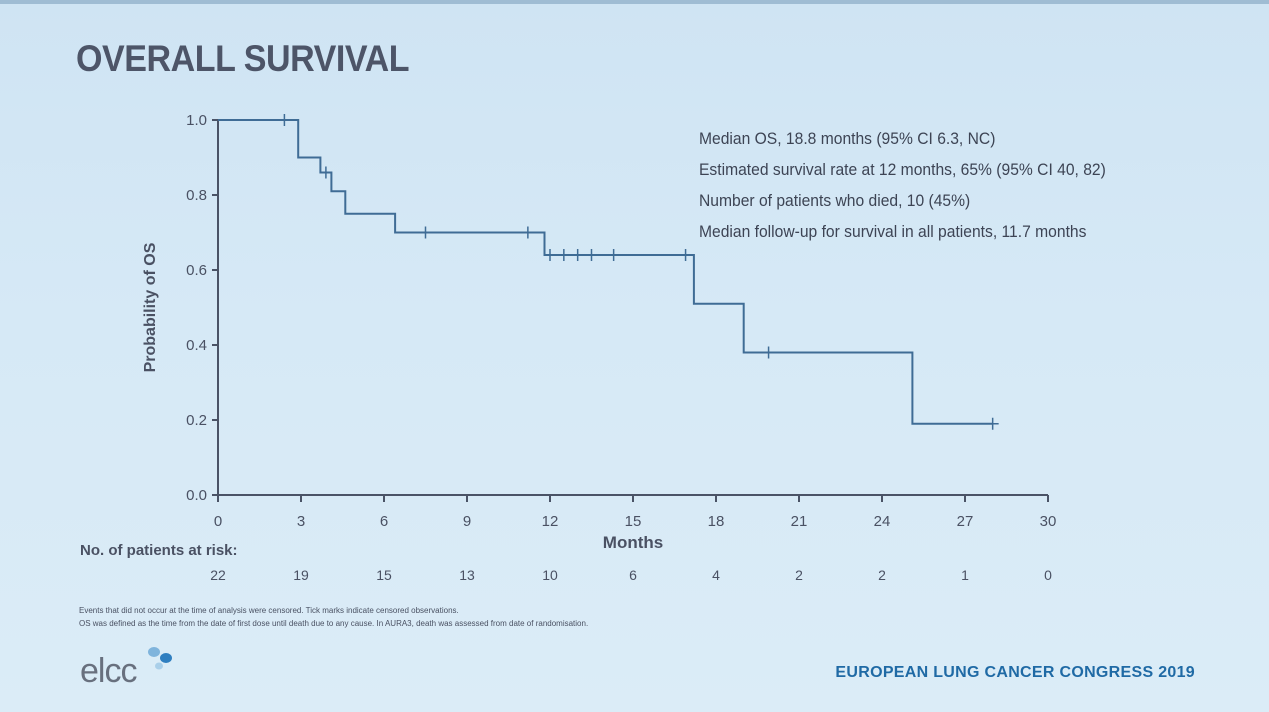 This screenshot has height=712, width=1269. I want to click on risk-value: 22, so click(218, 575).